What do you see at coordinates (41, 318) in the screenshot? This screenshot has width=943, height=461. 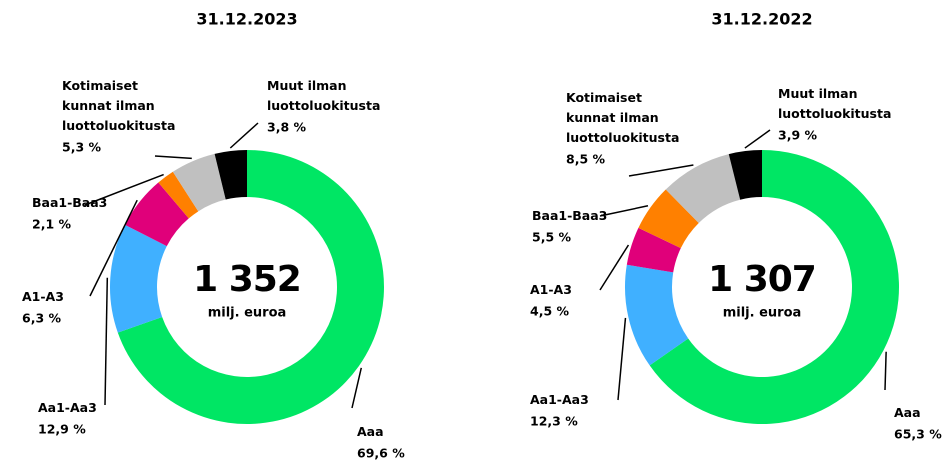 I see `segment-value: 6,3 %` at bounding box center [41, 318].